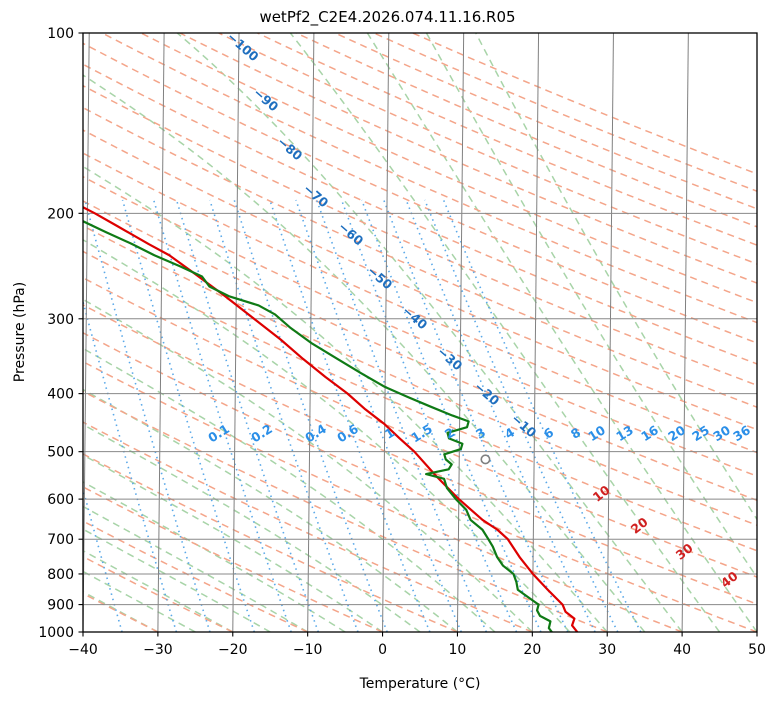 This screenshot has height=708, width=775. I want to click on y-tick-label: 300, so click(60, 320).